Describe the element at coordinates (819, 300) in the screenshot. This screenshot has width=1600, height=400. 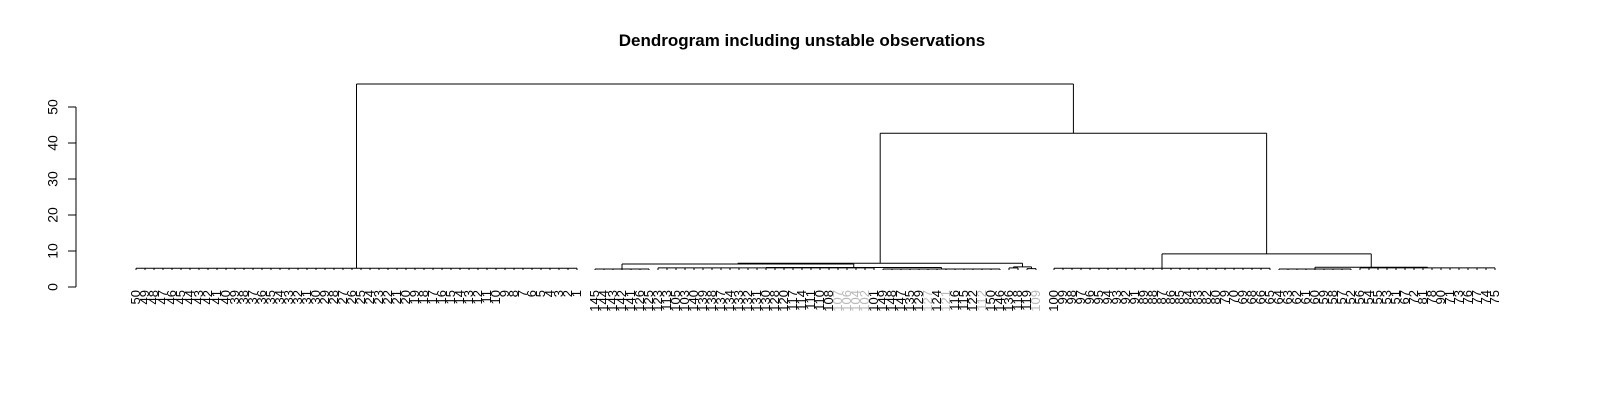
I see `leaf-label: 110` at that location.